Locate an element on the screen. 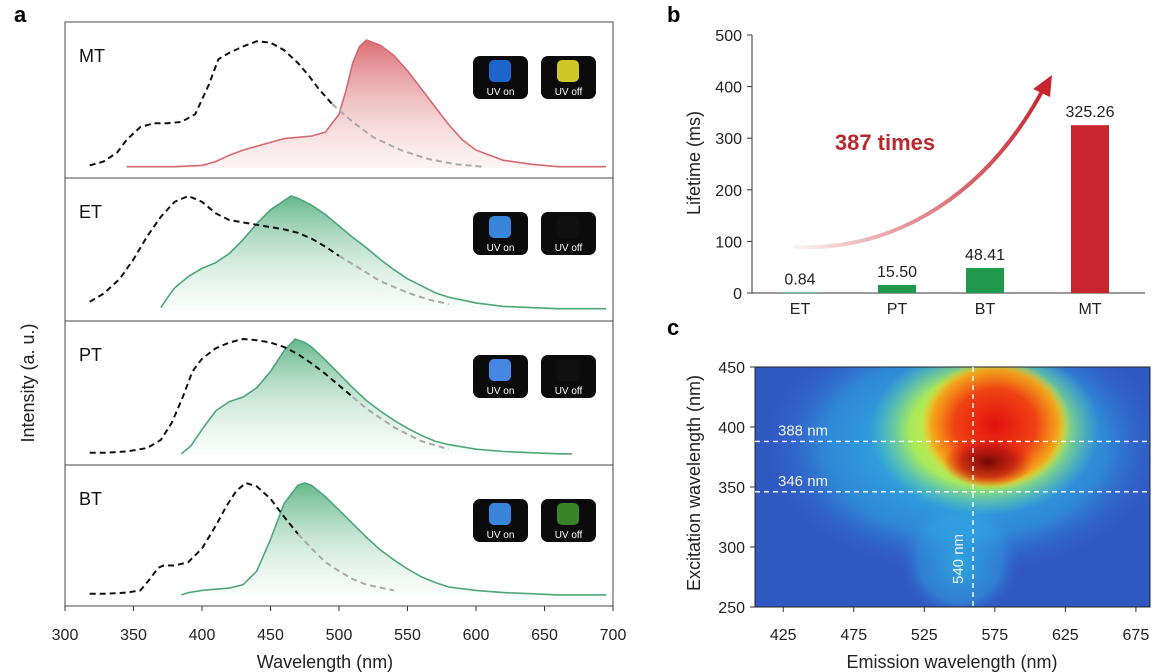 This screenshot has height=672, width=1158. panel-a-ylabel: Intensity (a. u.) is located at coordinates (28, 382).